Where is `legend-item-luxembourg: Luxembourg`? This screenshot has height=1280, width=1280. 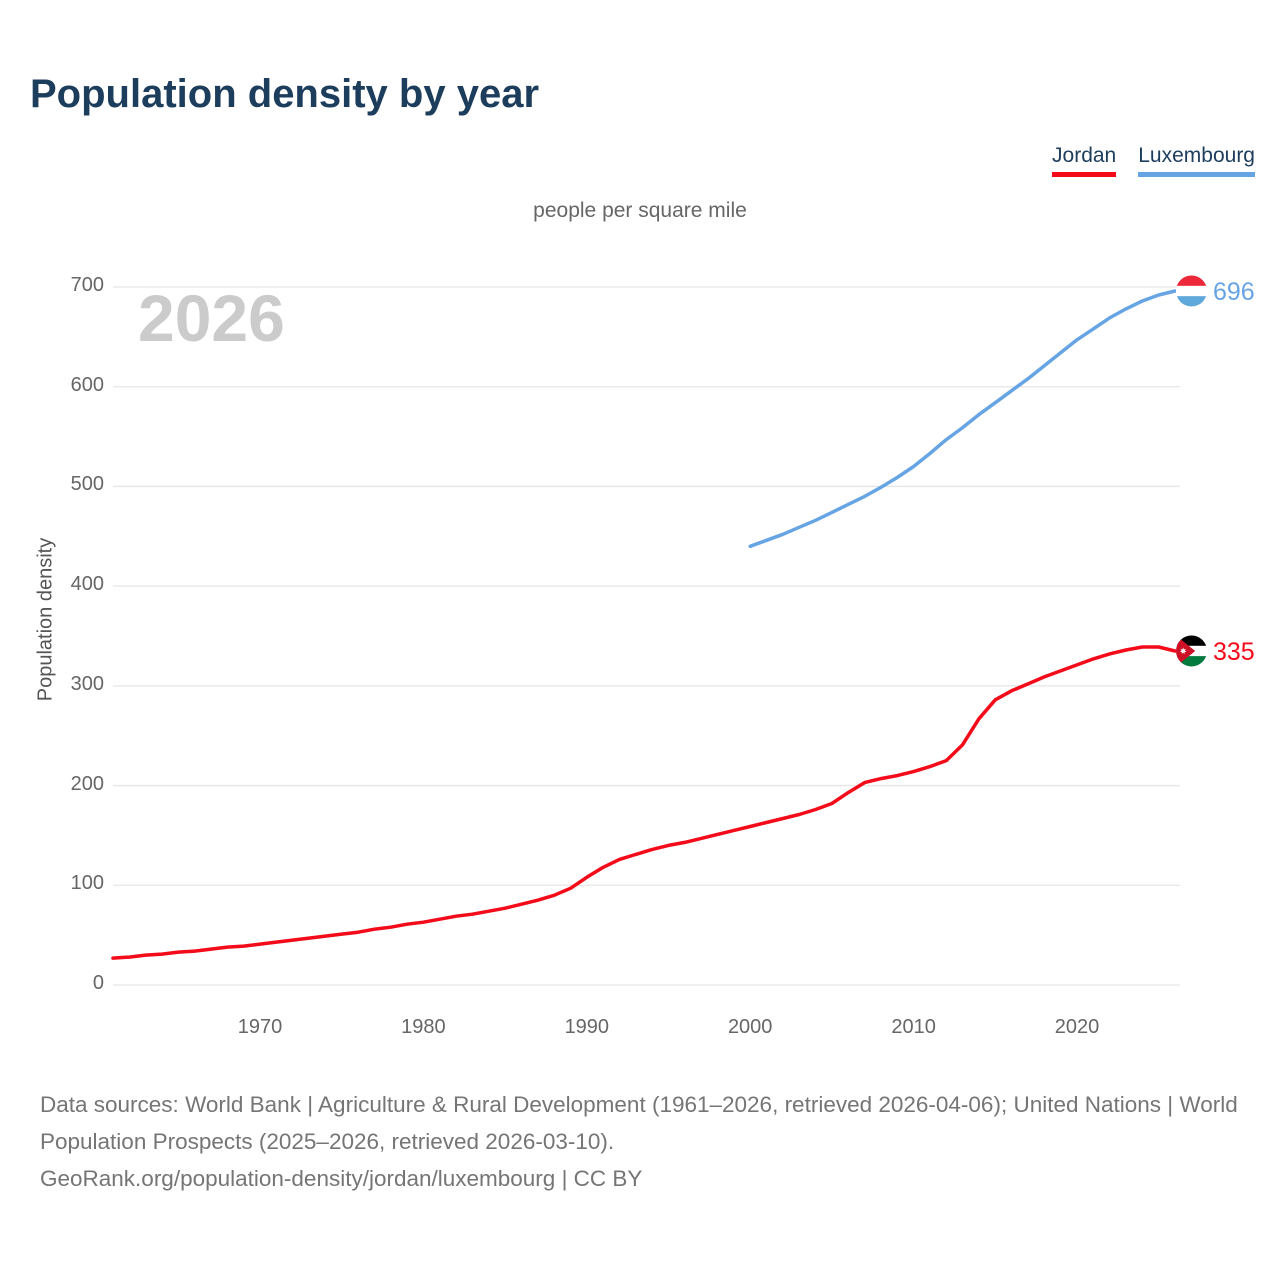 legend-item-luxembourg: Luxembourg is located at coordinates (1196, 160).